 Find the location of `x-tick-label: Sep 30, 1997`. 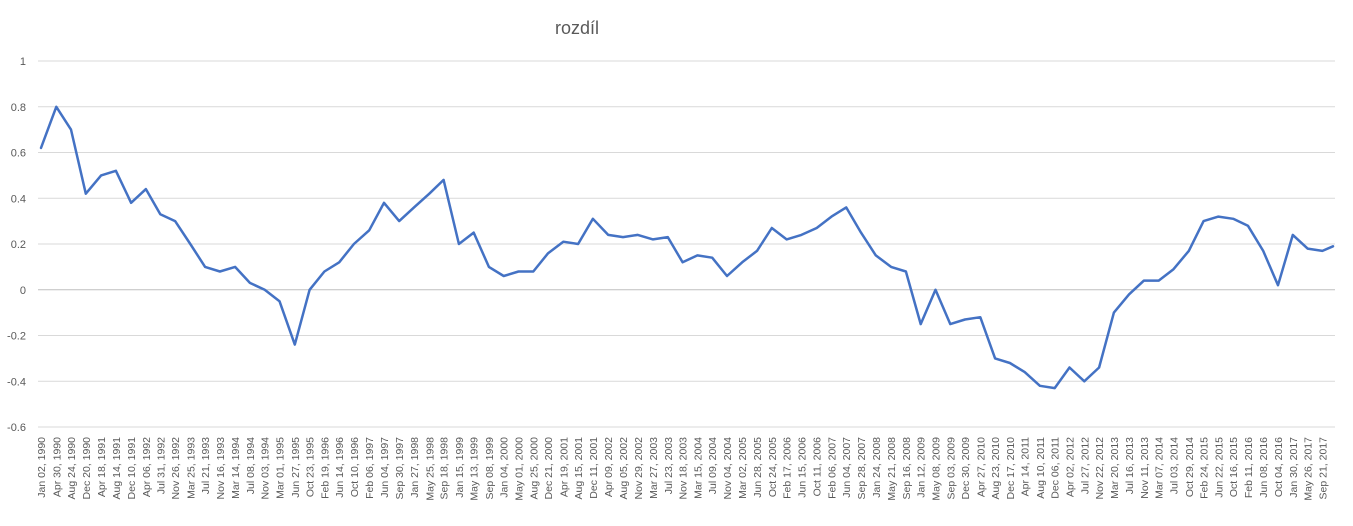

x-tick-label: Sep 30, 1997 is located at coordinates (400, 468).